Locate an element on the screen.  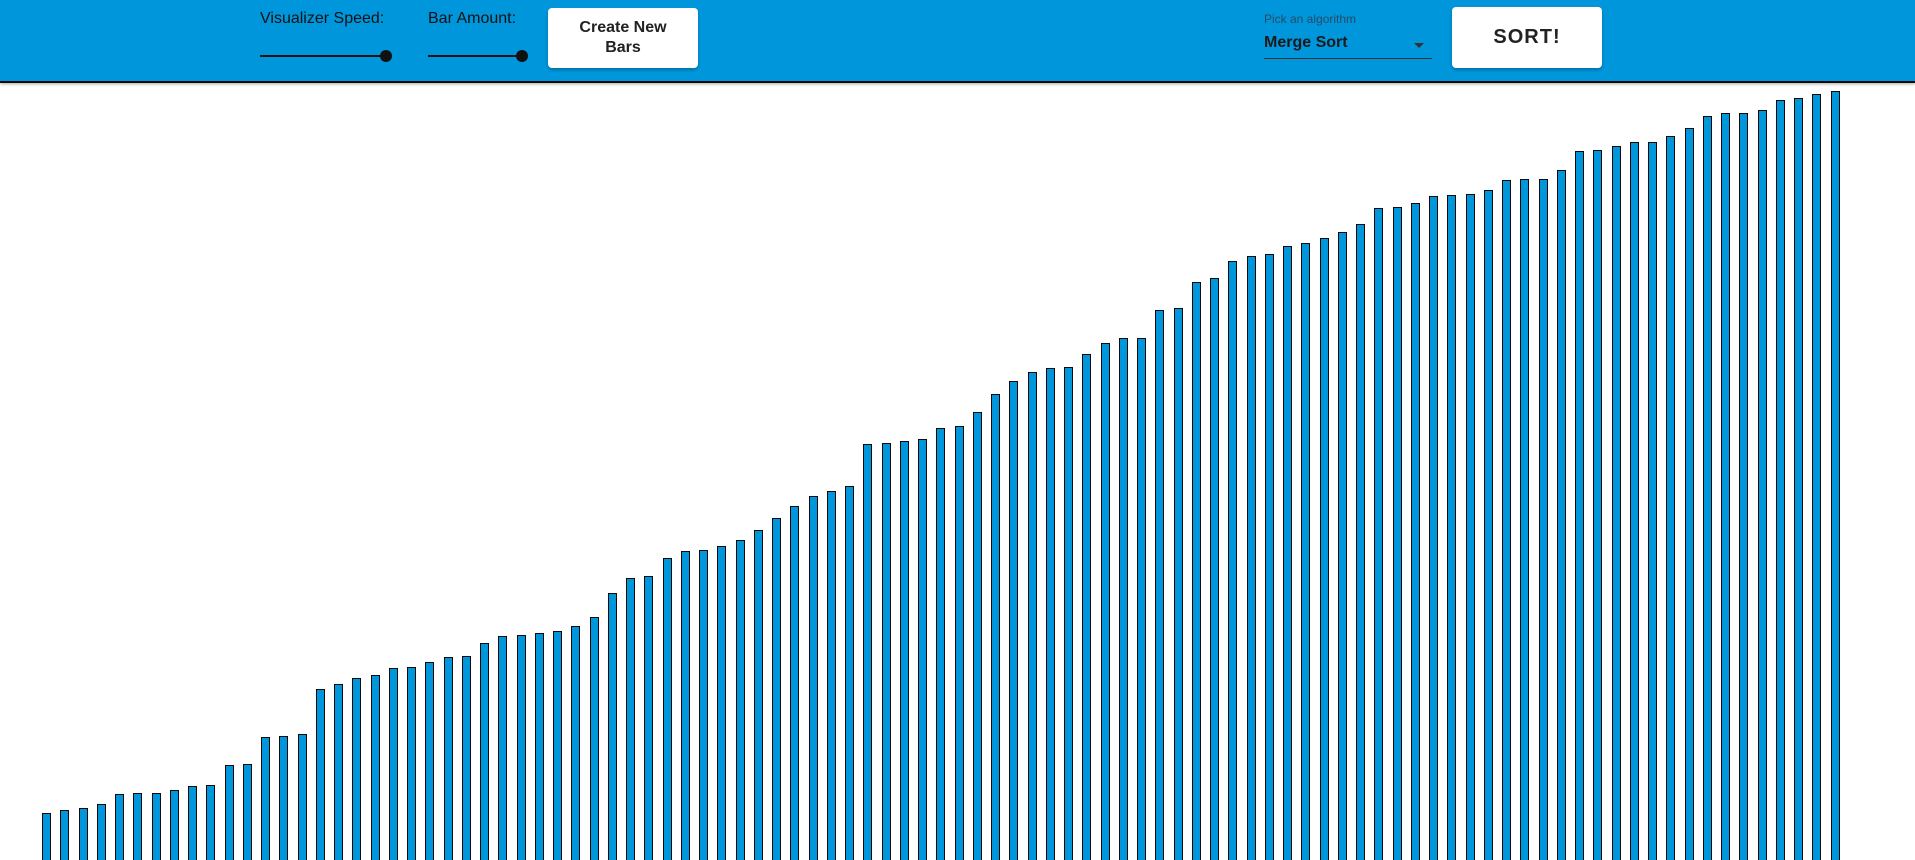
bar-amount-slider is located at coordinates (478, 56).